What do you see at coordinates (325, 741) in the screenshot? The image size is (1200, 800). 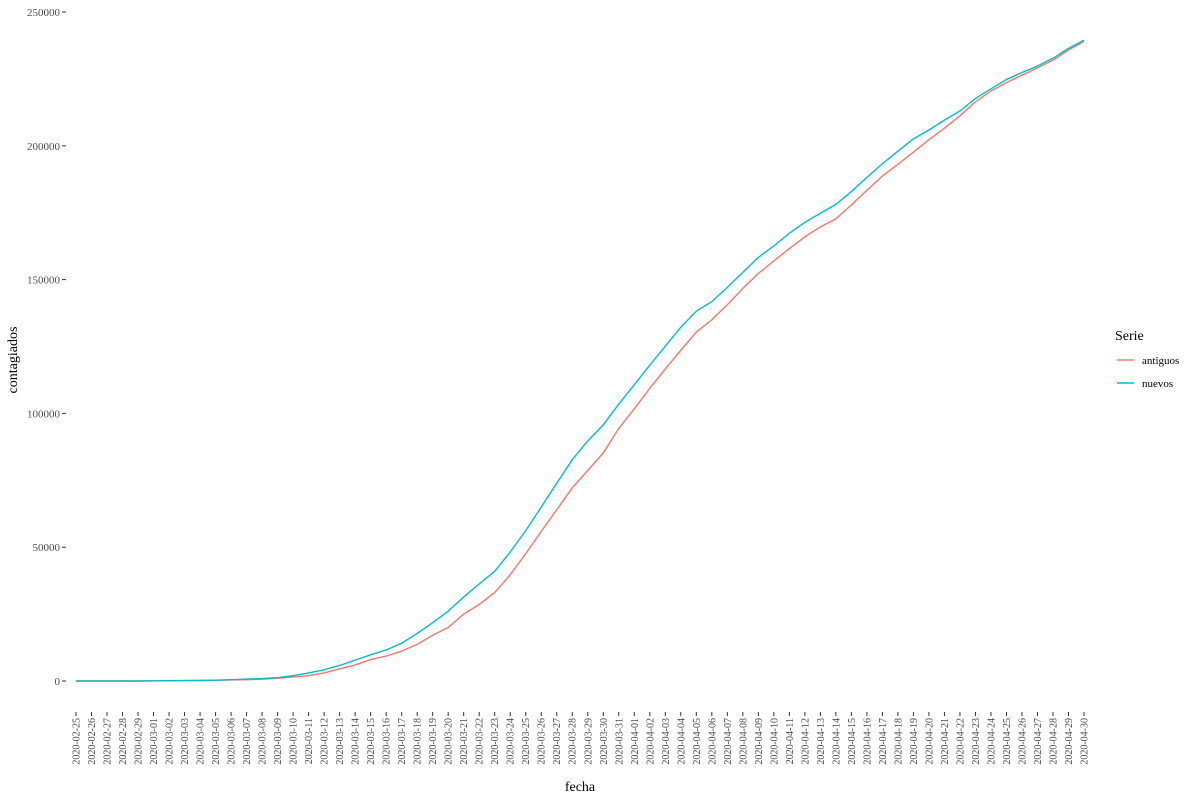 I see `x-tick-label: 2020-03-12` at bounding box center [325, 741].